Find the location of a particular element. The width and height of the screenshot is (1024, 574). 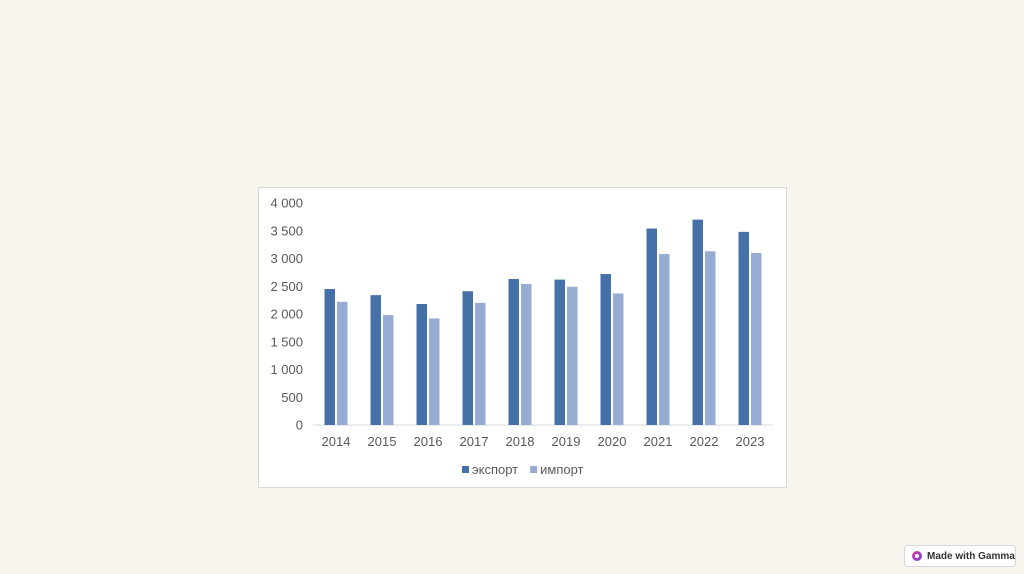

x-tick-label: 2017 is located at coordinates (474, 441).